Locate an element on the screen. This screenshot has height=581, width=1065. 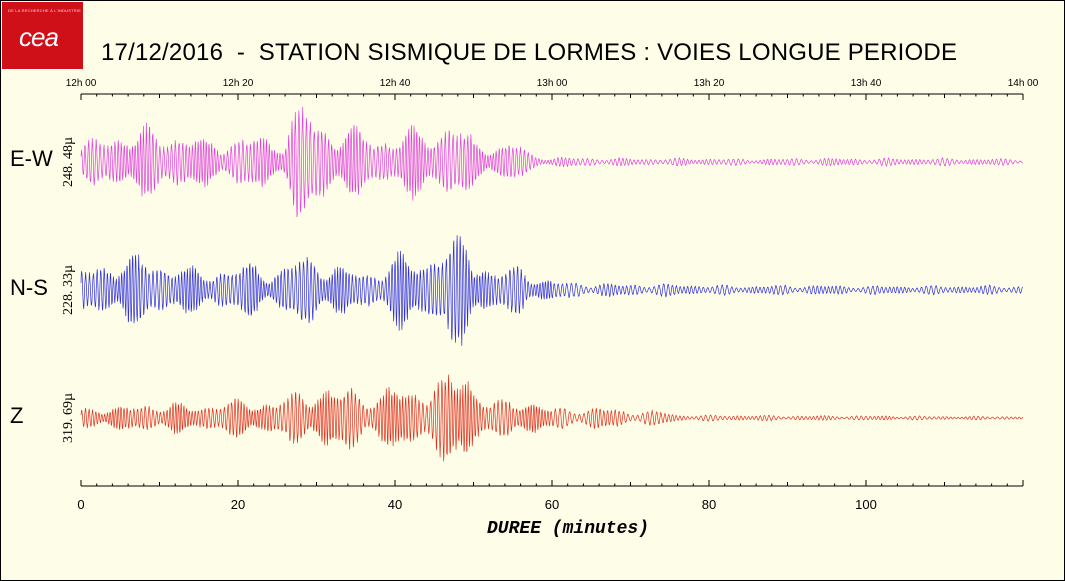
logo-tagline: DE LA RECHERCHE À L'INDUSTRIE is located at coordinates (45, 10).